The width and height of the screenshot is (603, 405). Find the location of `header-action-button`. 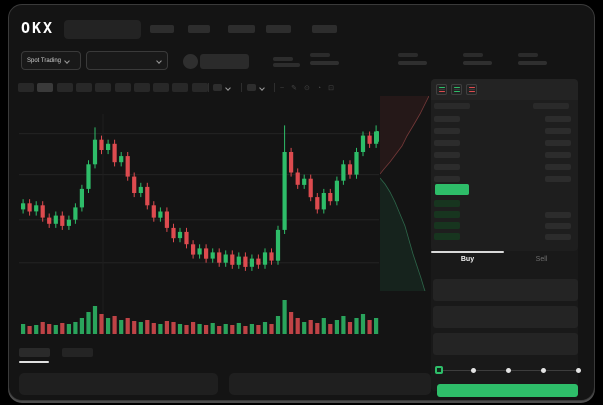

header-action-button is located at coordinates (224, 61).